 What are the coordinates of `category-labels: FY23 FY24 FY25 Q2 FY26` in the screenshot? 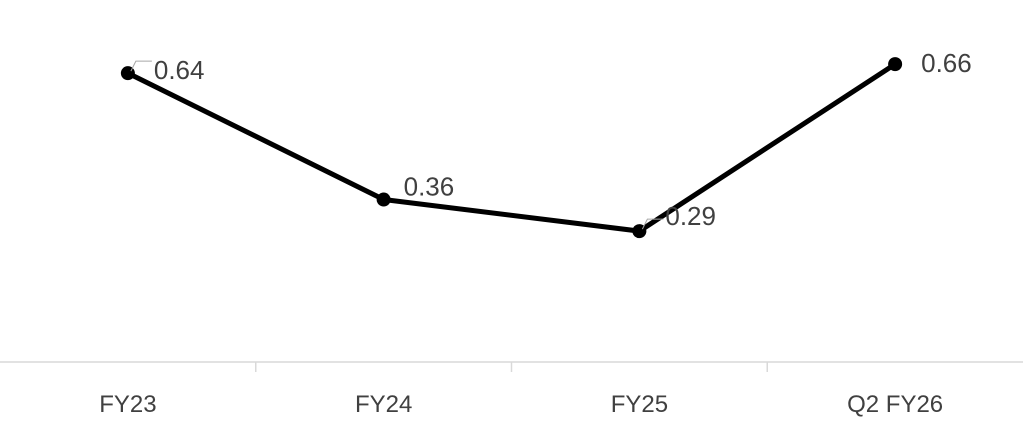 It's located at (521, 404).